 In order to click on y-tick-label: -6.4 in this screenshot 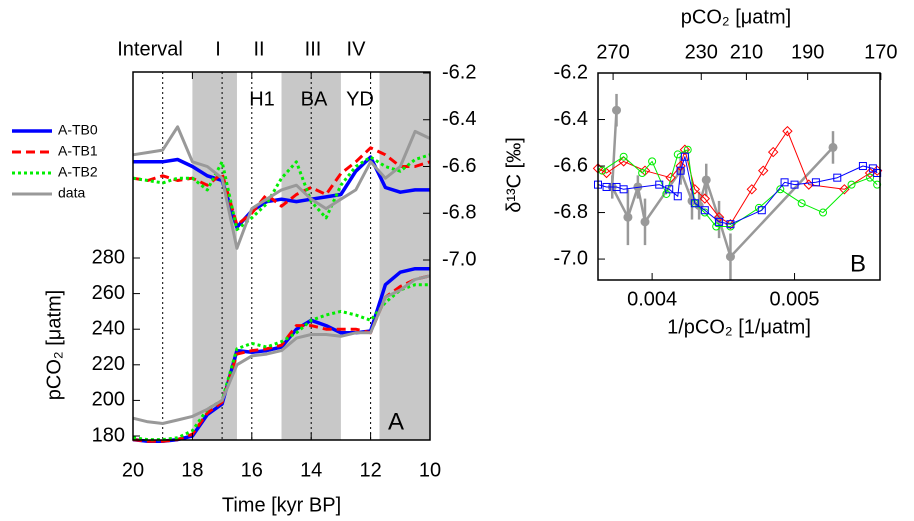, I will do `click(571, 119)`.